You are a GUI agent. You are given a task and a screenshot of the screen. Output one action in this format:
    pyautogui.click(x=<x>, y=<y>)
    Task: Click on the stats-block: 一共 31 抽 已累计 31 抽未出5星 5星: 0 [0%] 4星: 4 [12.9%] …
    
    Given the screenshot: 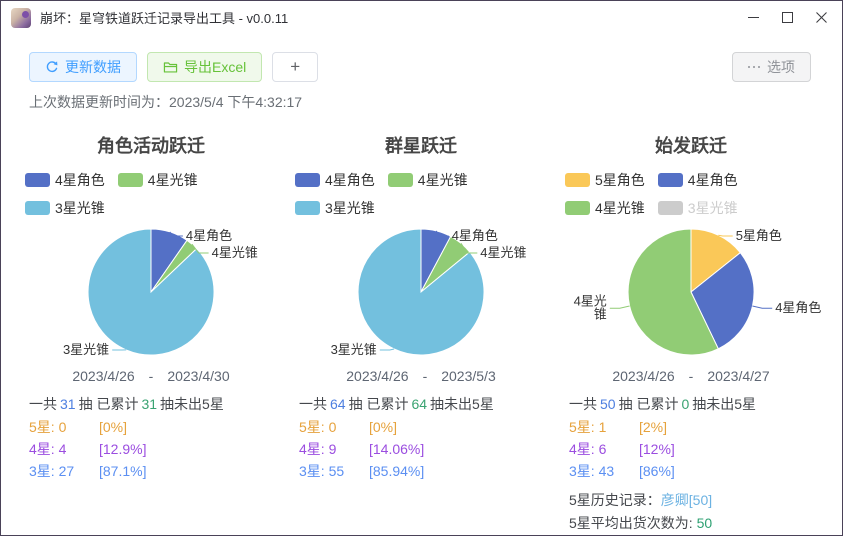 What is the action you would take?
    pyautogui.click(x=157, y=437)
    